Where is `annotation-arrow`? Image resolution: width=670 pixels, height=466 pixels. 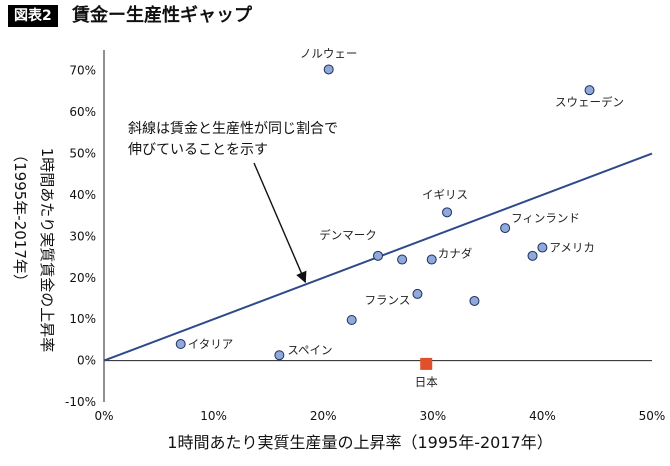 annotation-arrow is located at coordinates (280, 223).